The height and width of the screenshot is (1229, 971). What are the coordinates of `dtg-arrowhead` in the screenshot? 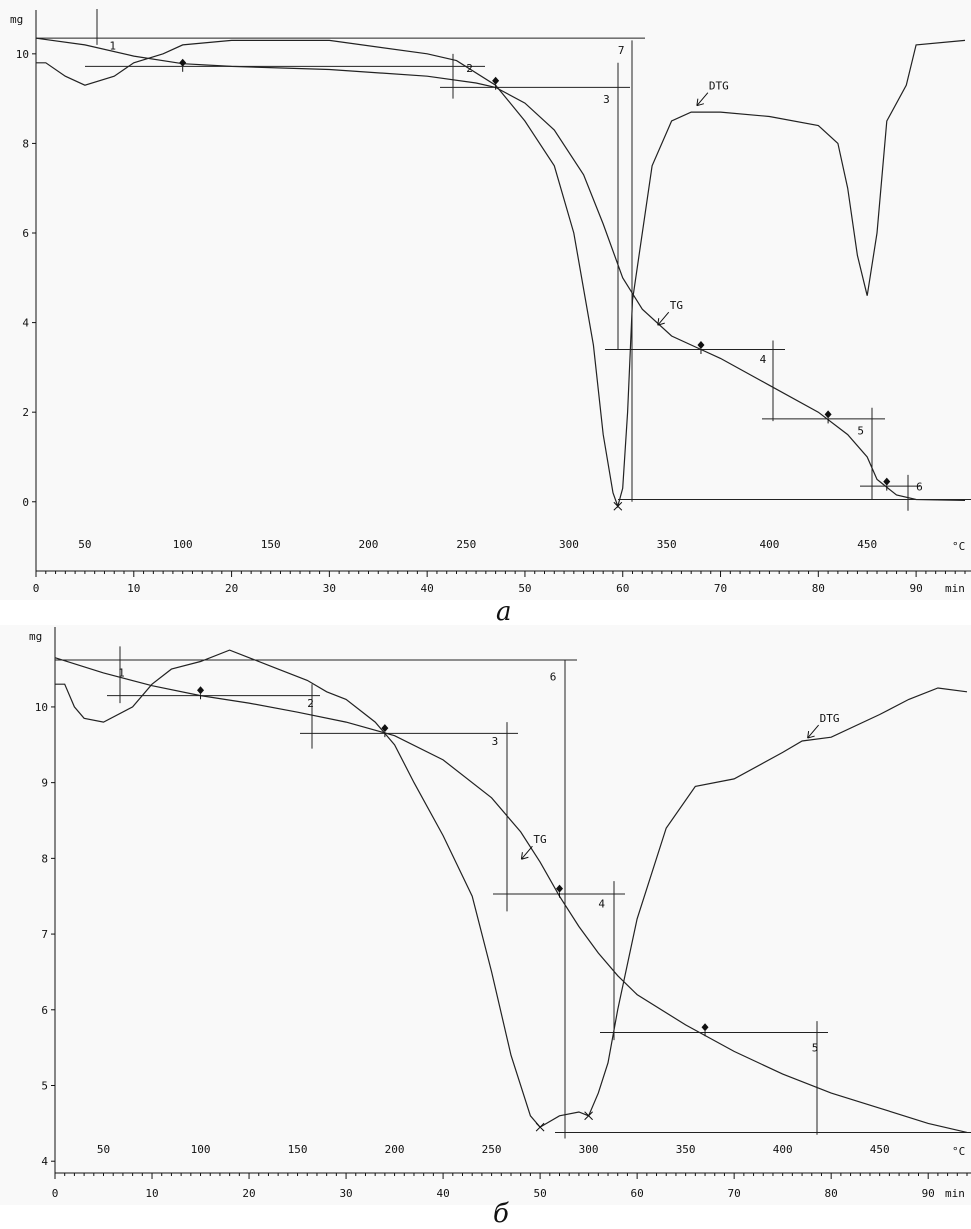 It's located at (700, 102).